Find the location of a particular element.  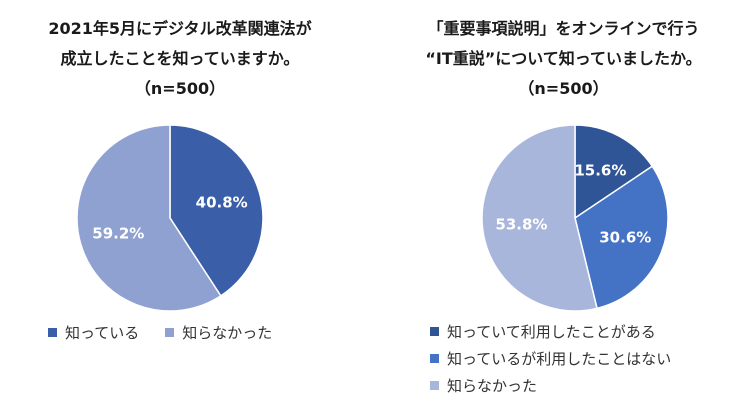

slice-data-label-0: 15.6% is located at coordinates (600, 170).